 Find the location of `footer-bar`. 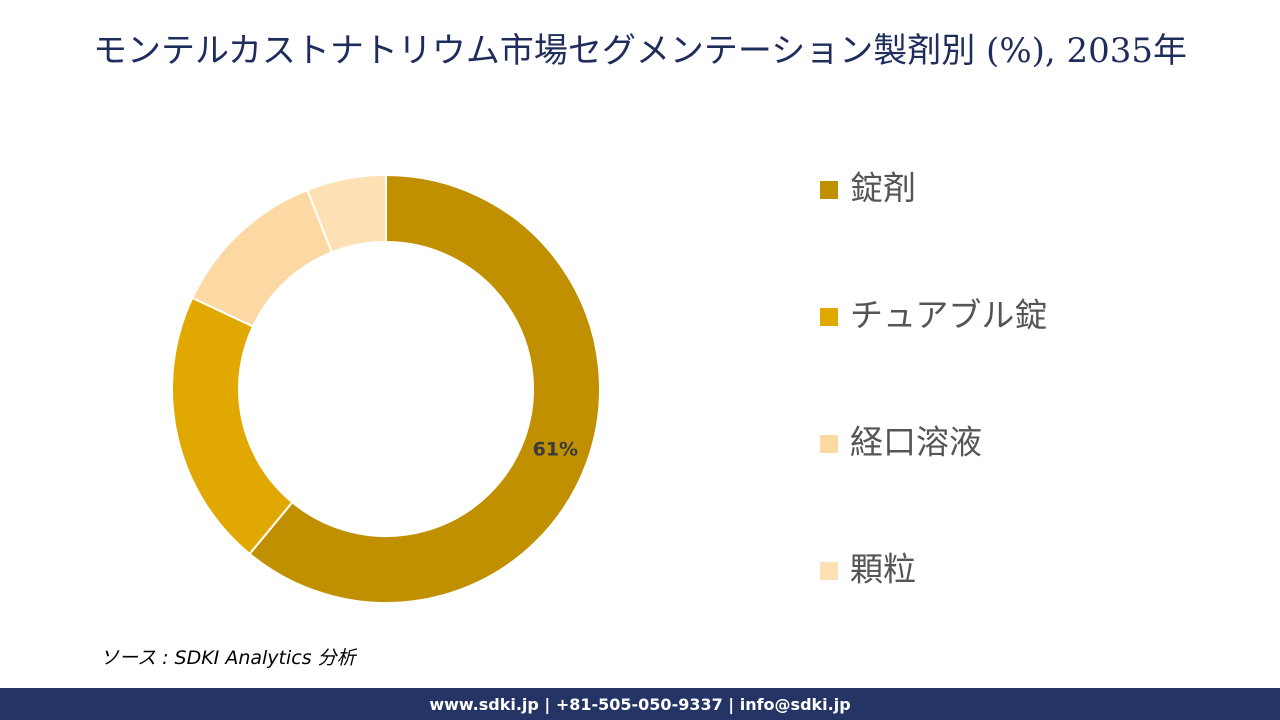

footer-bar is located at coordinates (640, 704).